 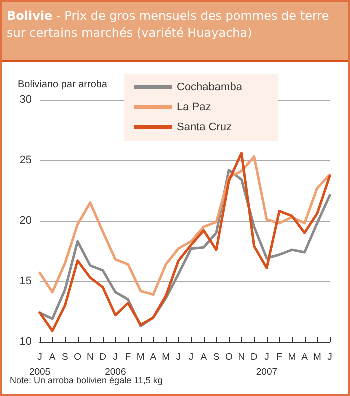 I want to click on y-tick-label: 20, so click(x=26, y=221).